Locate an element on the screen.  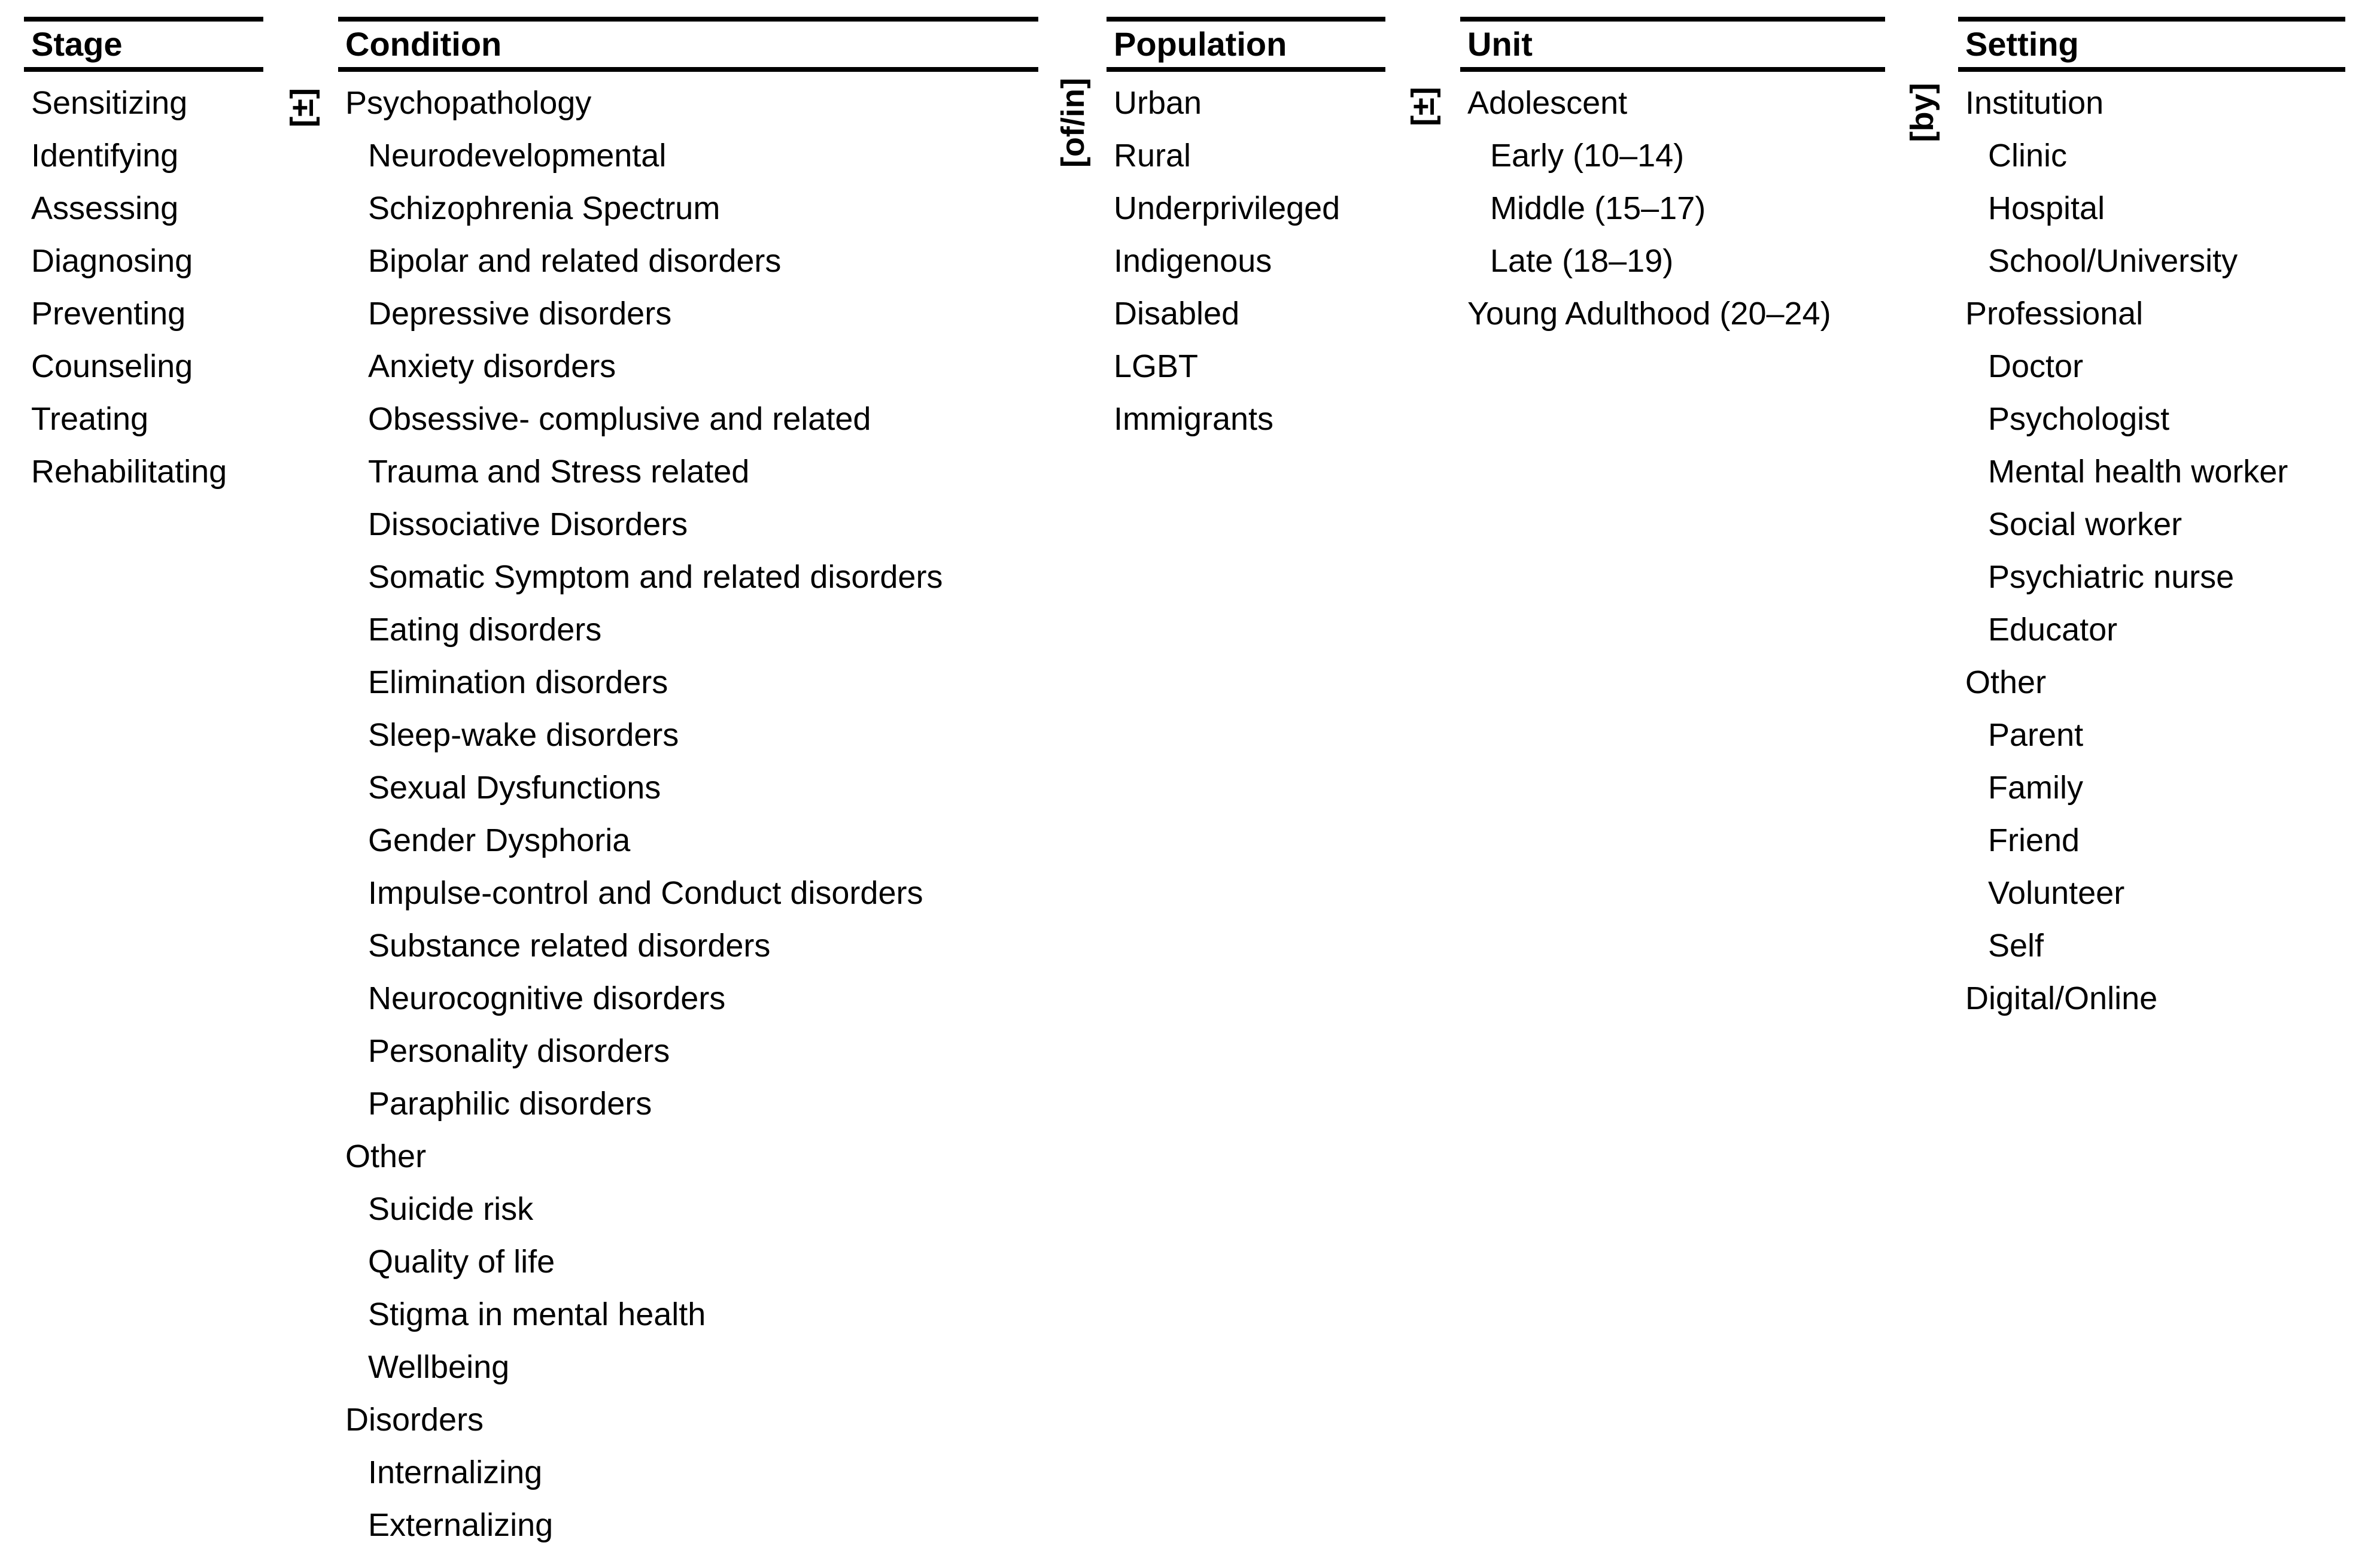
list-item: Sensitizing is located at coordinates (110, 103).